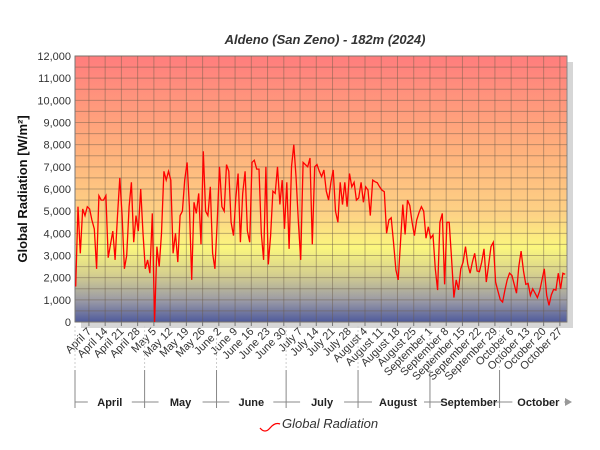 The width and height of the screenshot is (600, 450). I want to click on month-label: June, so click(251, 403).